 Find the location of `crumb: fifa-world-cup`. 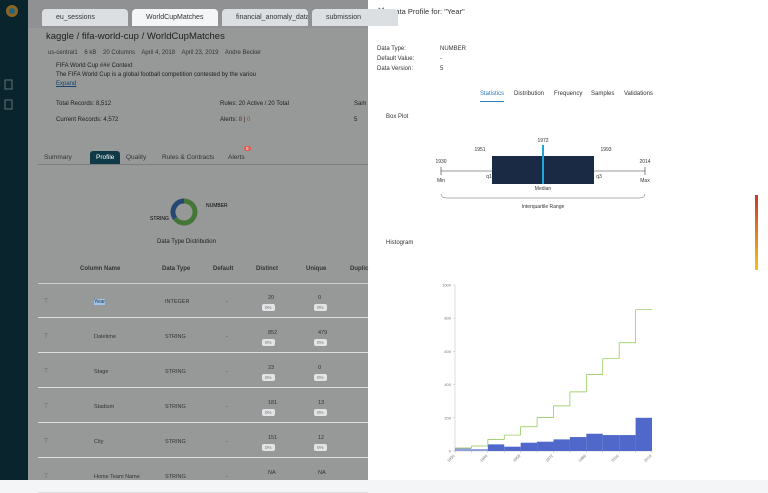

crumb: fifa-world-cup is located at coordinates (110, 36).